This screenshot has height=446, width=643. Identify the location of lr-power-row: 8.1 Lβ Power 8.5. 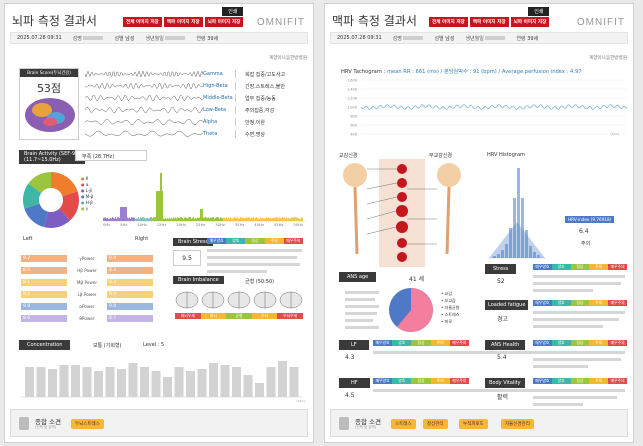
(87, 294).